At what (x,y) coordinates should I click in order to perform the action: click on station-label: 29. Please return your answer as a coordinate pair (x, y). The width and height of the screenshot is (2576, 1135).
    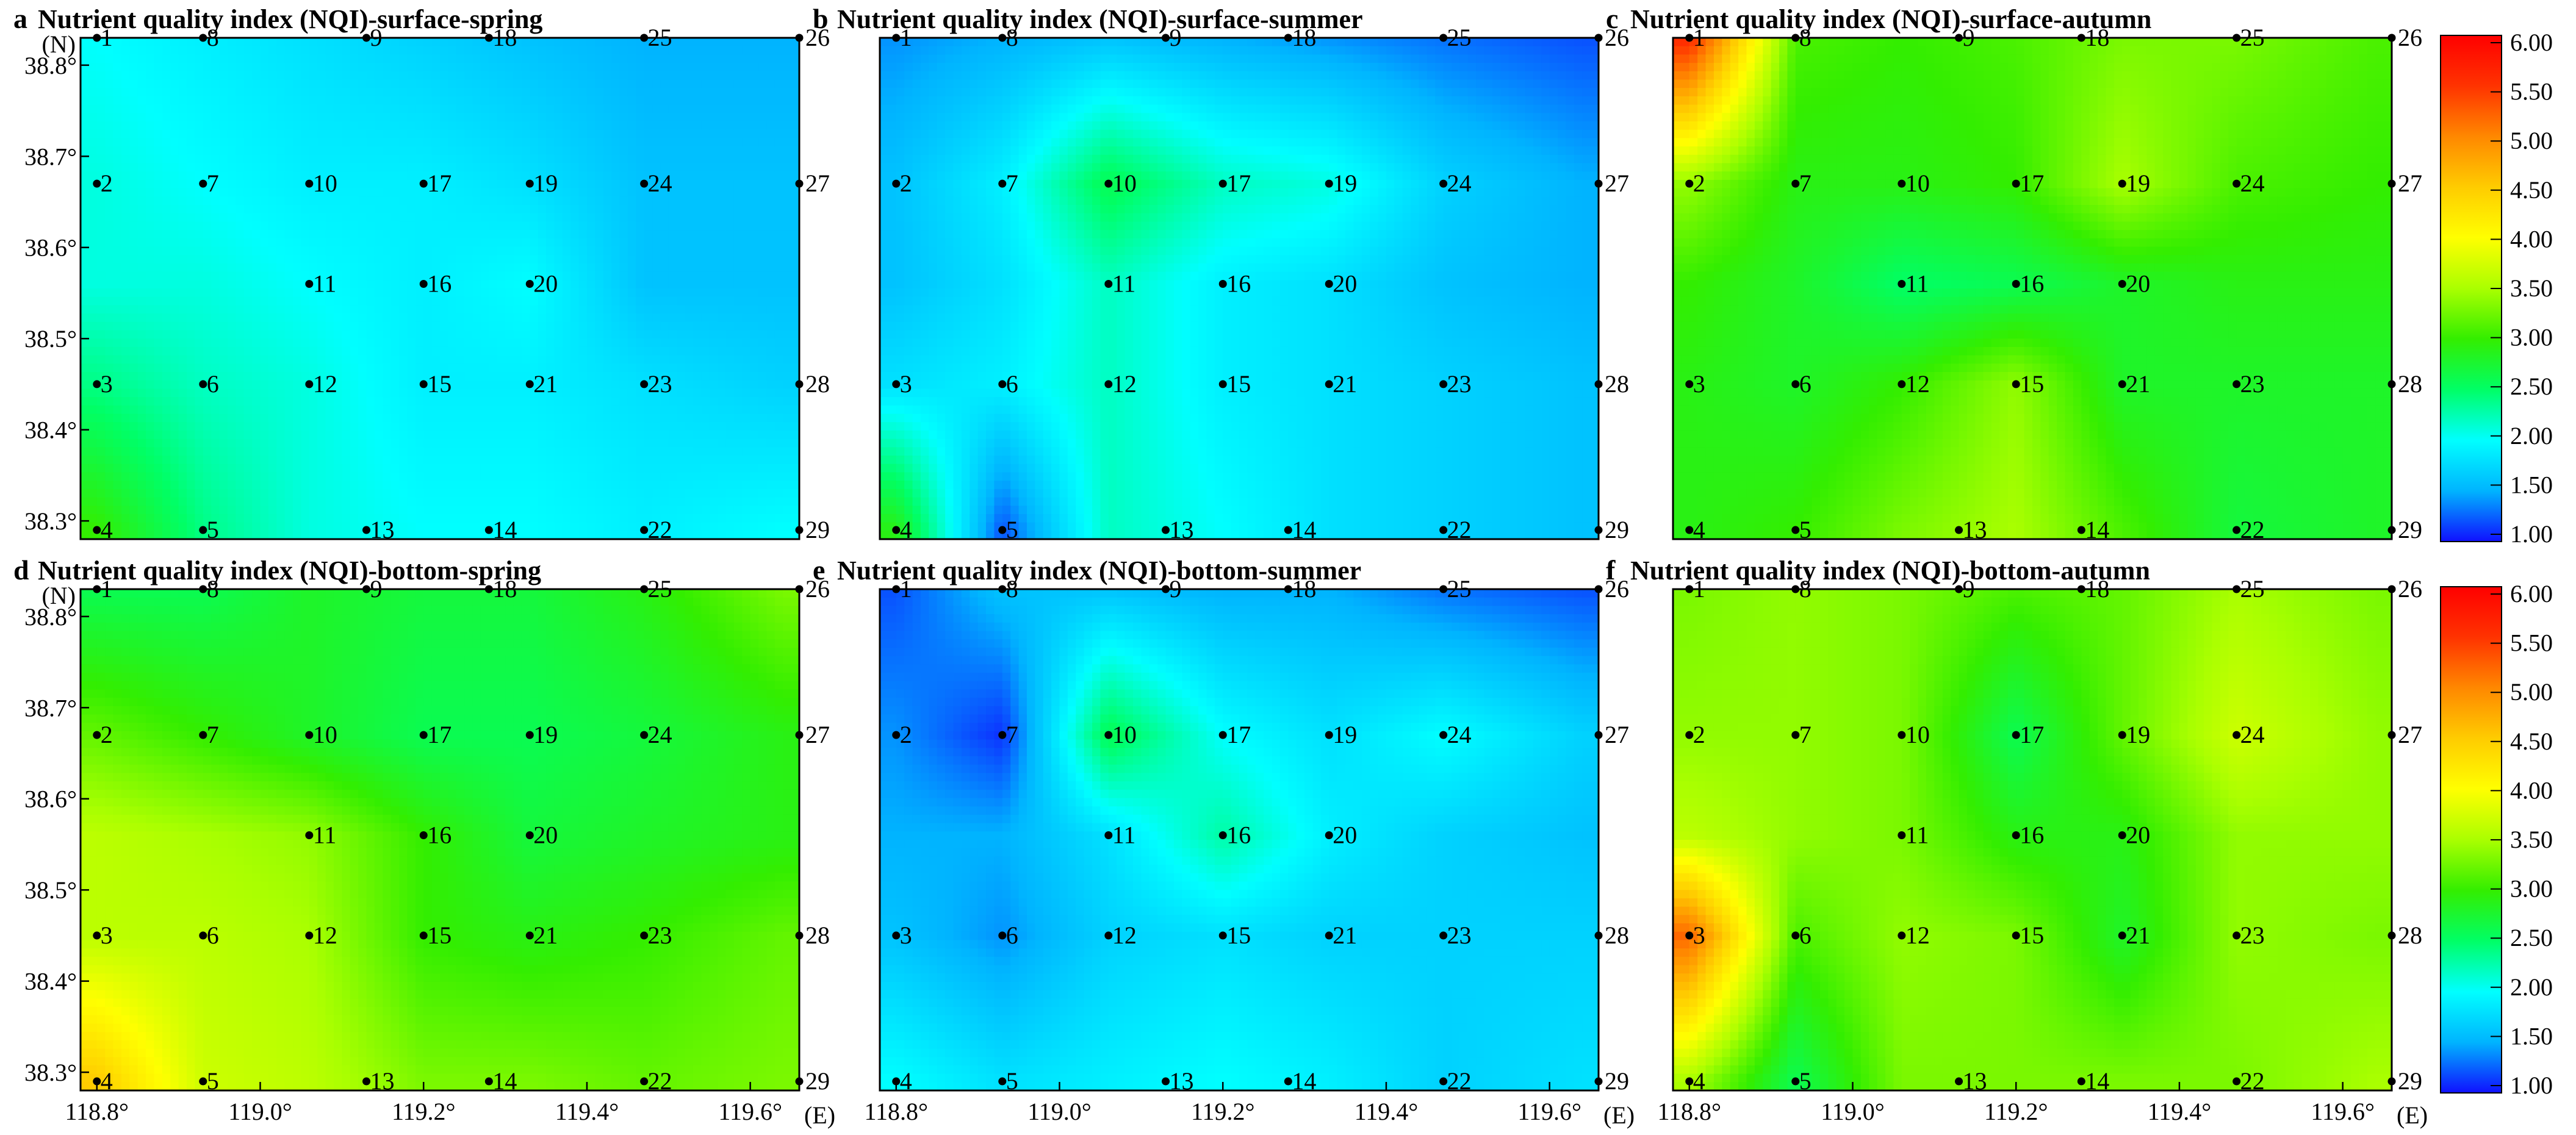
    Looking at the image, I should click on (817, 529).